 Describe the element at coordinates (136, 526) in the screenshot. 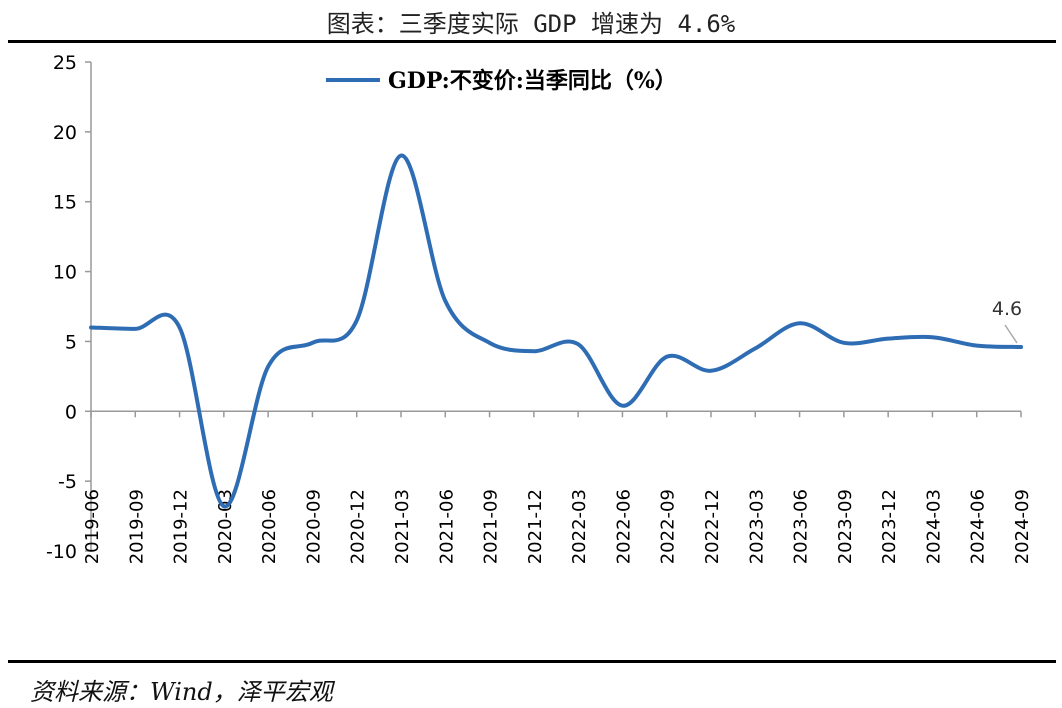

I see `x-tick-label: 2019-09` at that location.